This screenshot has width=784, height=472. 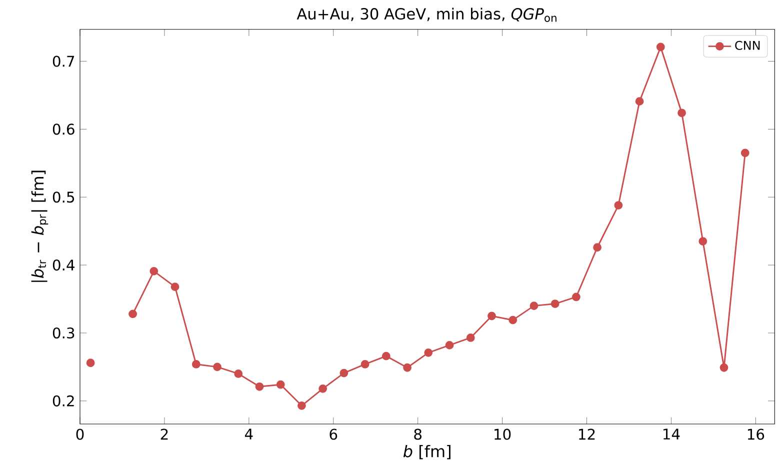 What do you see at coordinates (587, 434) in the screenshot?
I see `x-tick-label: 12` at bounding box center [587, 434].